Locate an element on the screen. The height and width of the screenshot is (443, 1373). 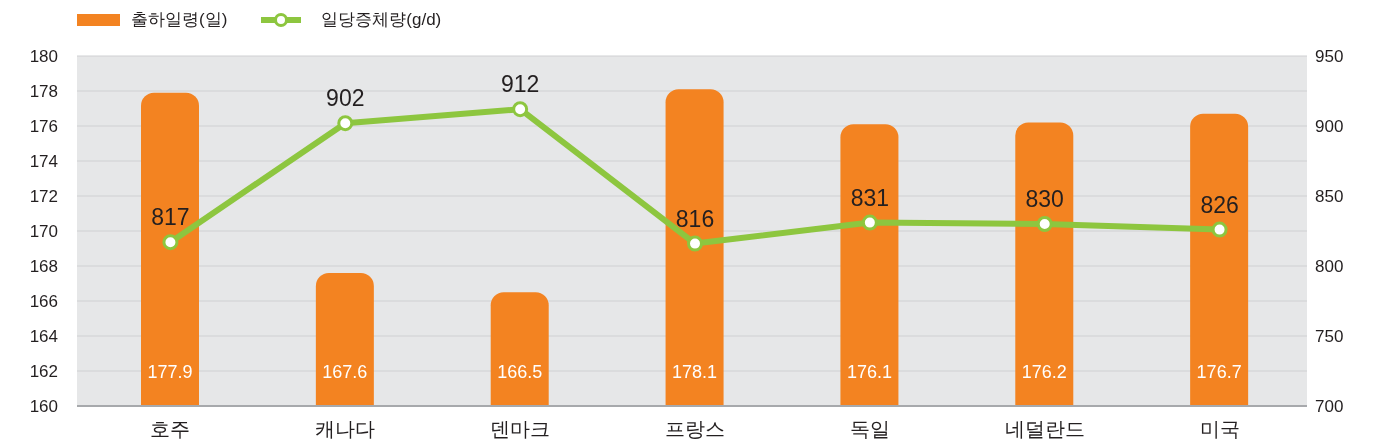
data-label: 826 is located at coordinates (1219, 204).